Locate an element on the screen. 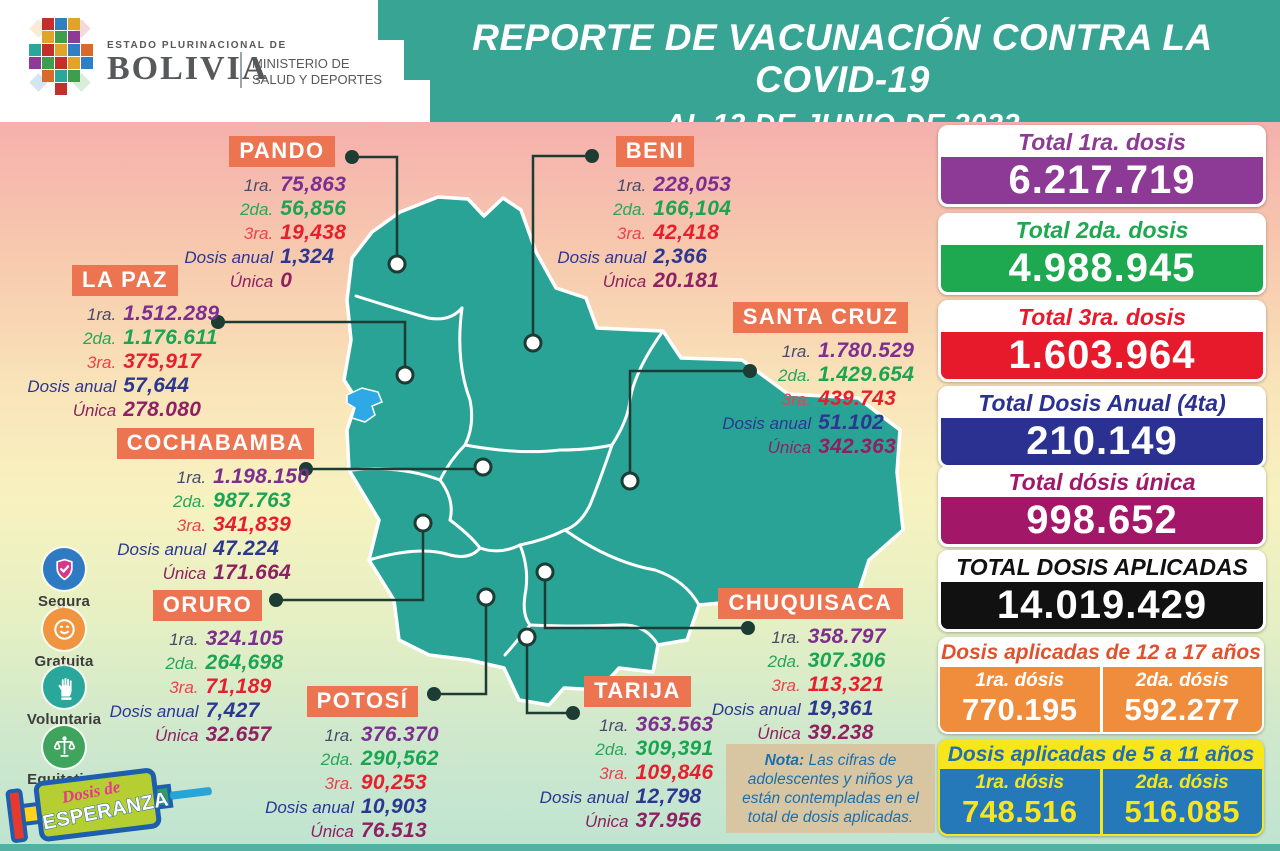 This screenshot has width=1280, height=851. connector-pando is located at coordinates (375, 209).